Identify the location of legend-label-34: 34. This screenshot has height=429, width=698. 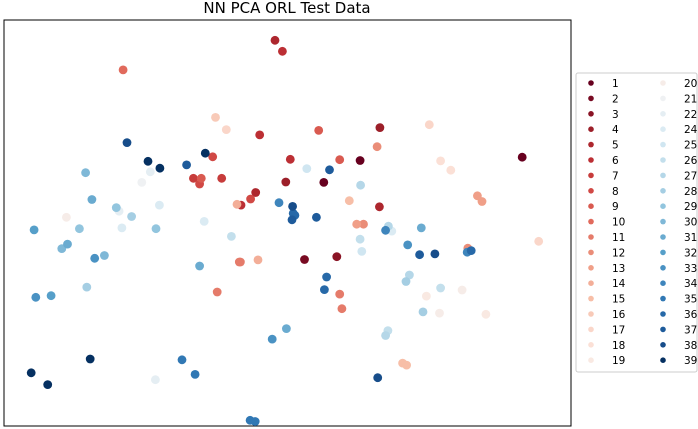
(691, 284).